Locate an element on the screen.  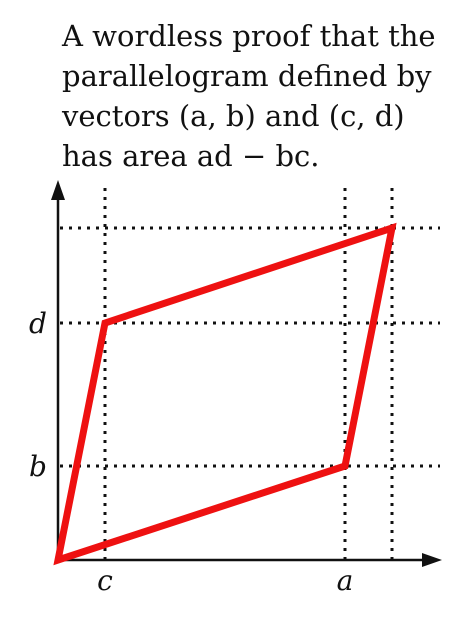
title-line: A wordless proof that the is located at coordinates (248, 36).